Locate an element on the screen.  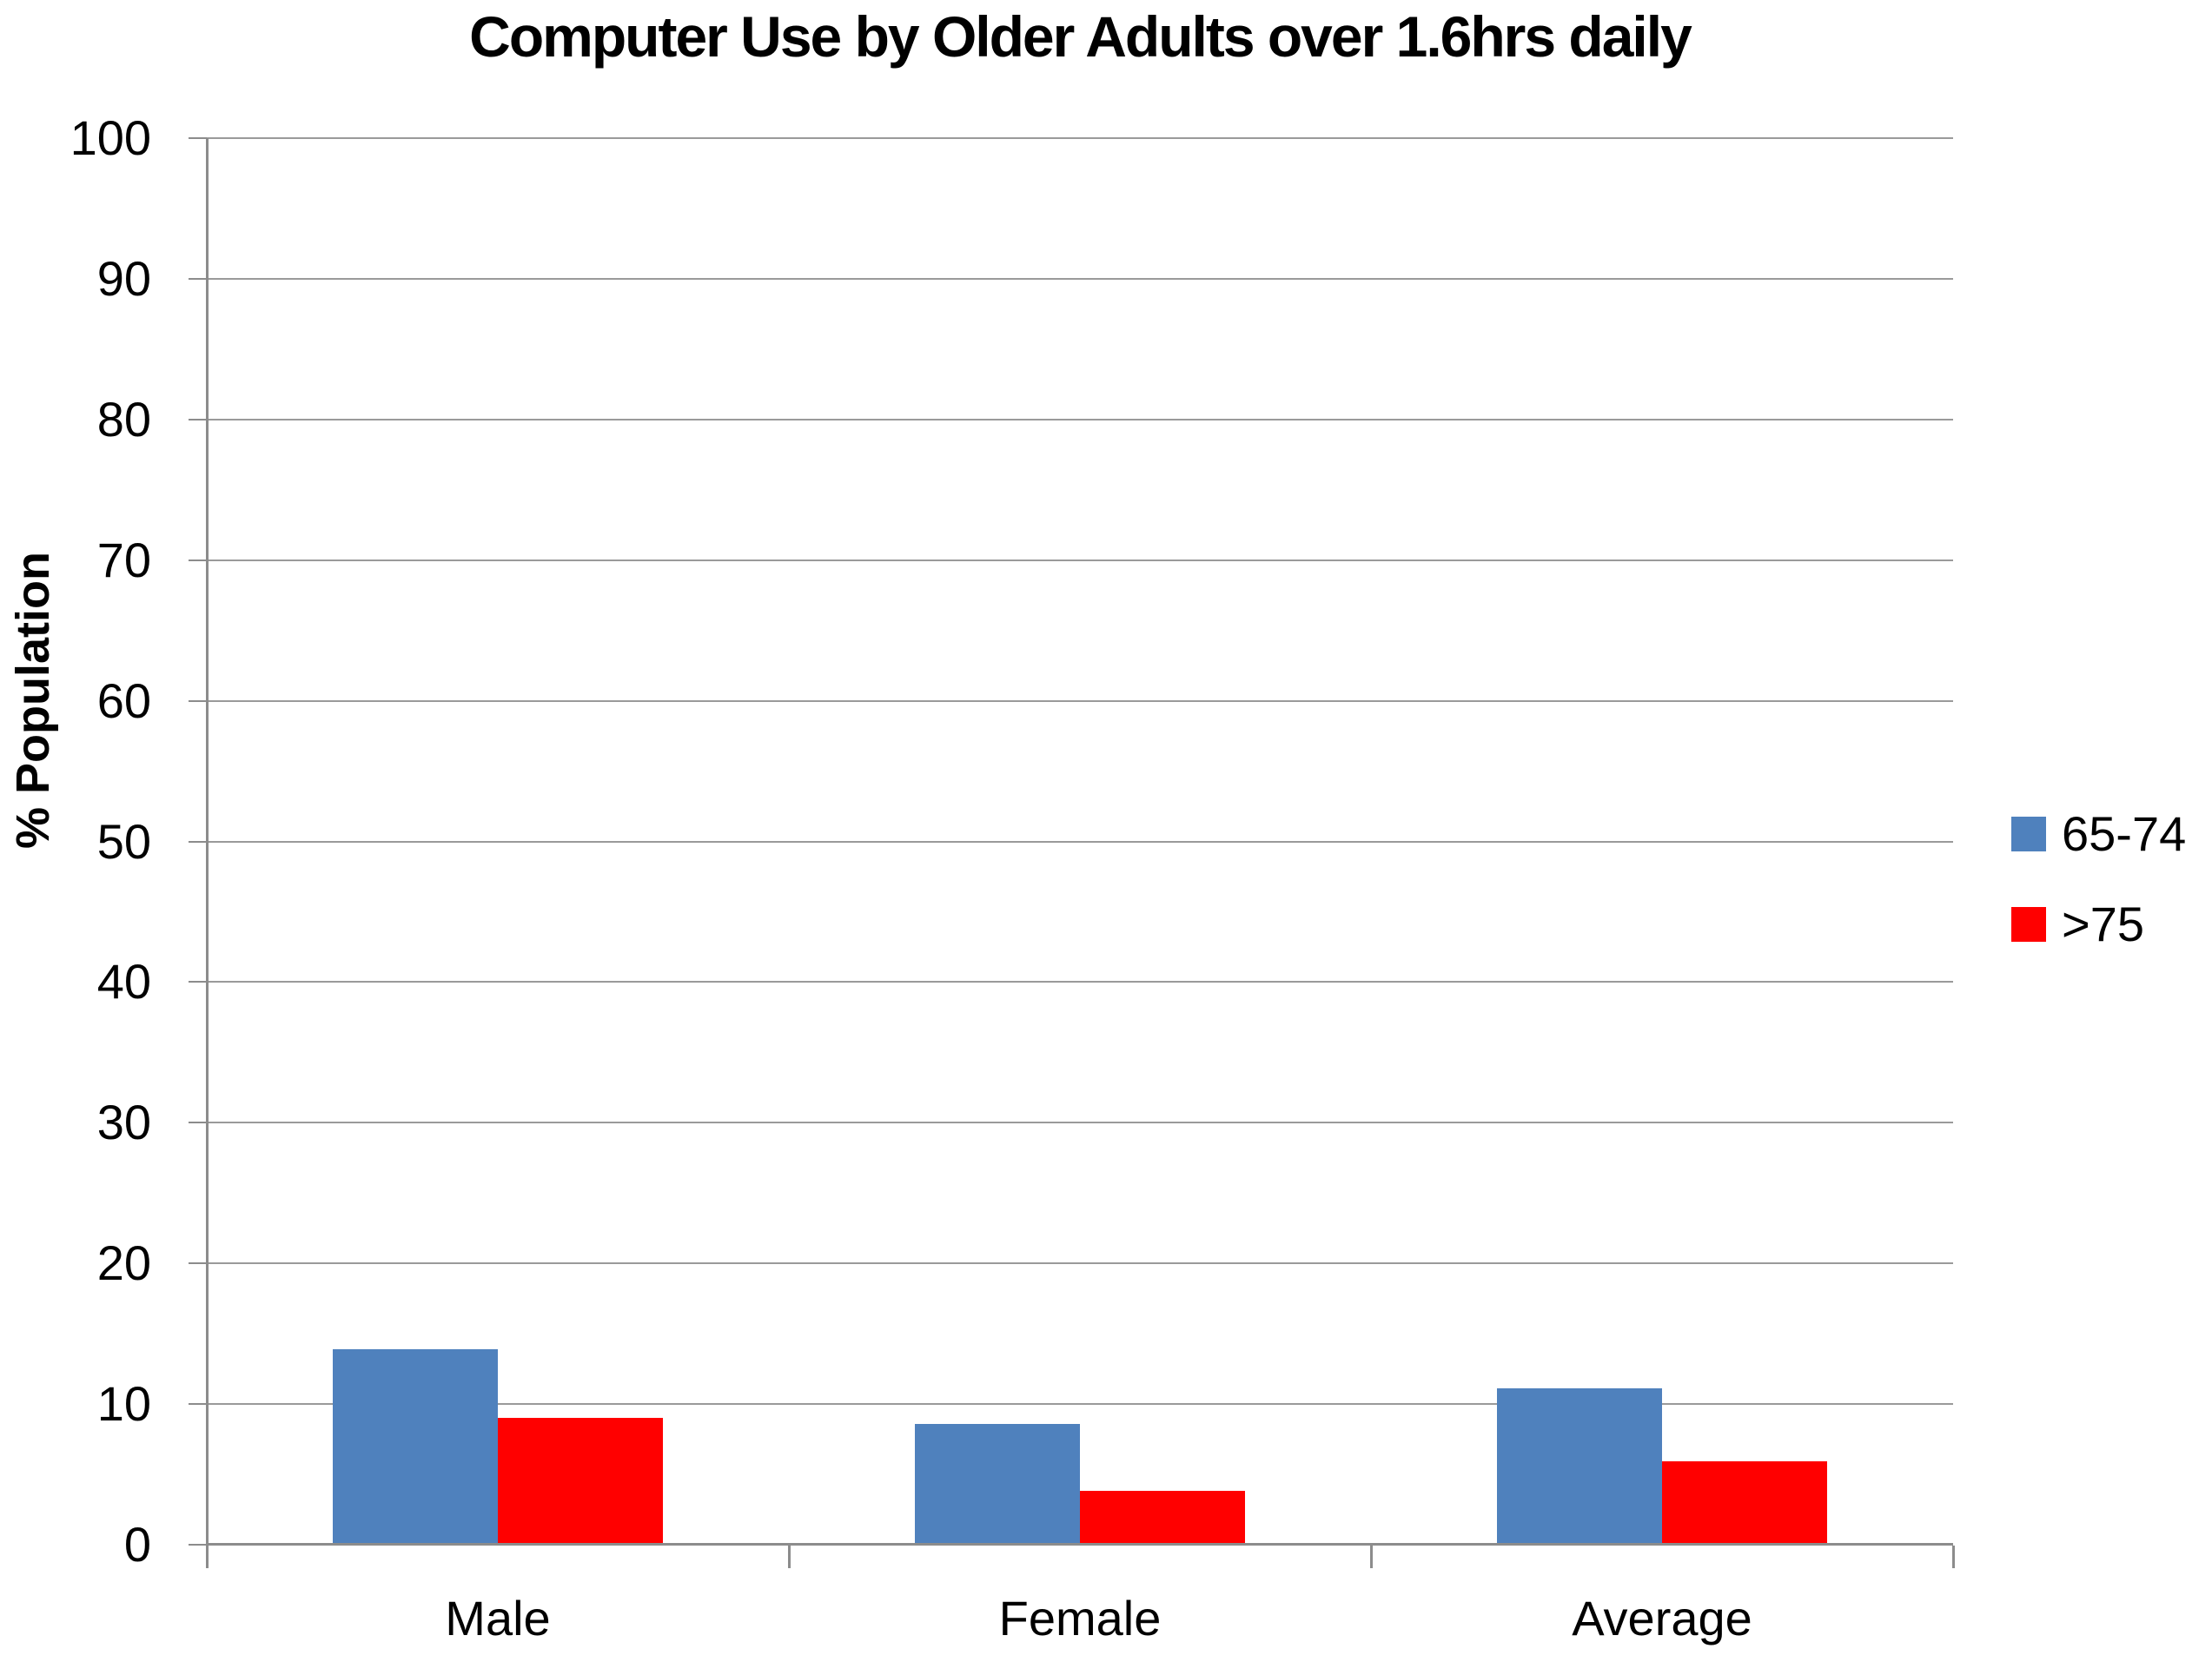
legend-swatch-over-75-icon is located at coordinates (2028, 924).